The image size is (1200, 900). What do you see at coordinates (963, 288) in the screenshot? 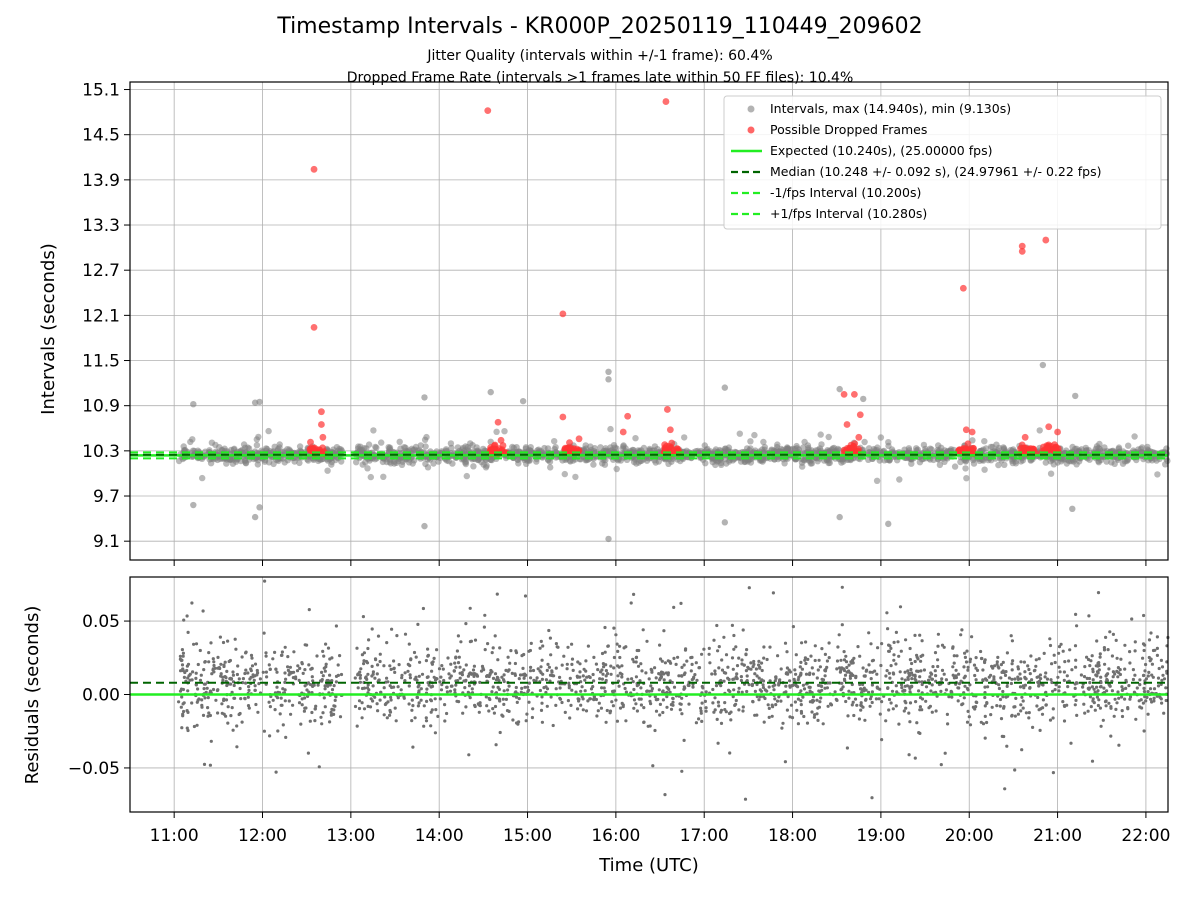
I see `dropped-frame-point` at bounding box center [963, 288].